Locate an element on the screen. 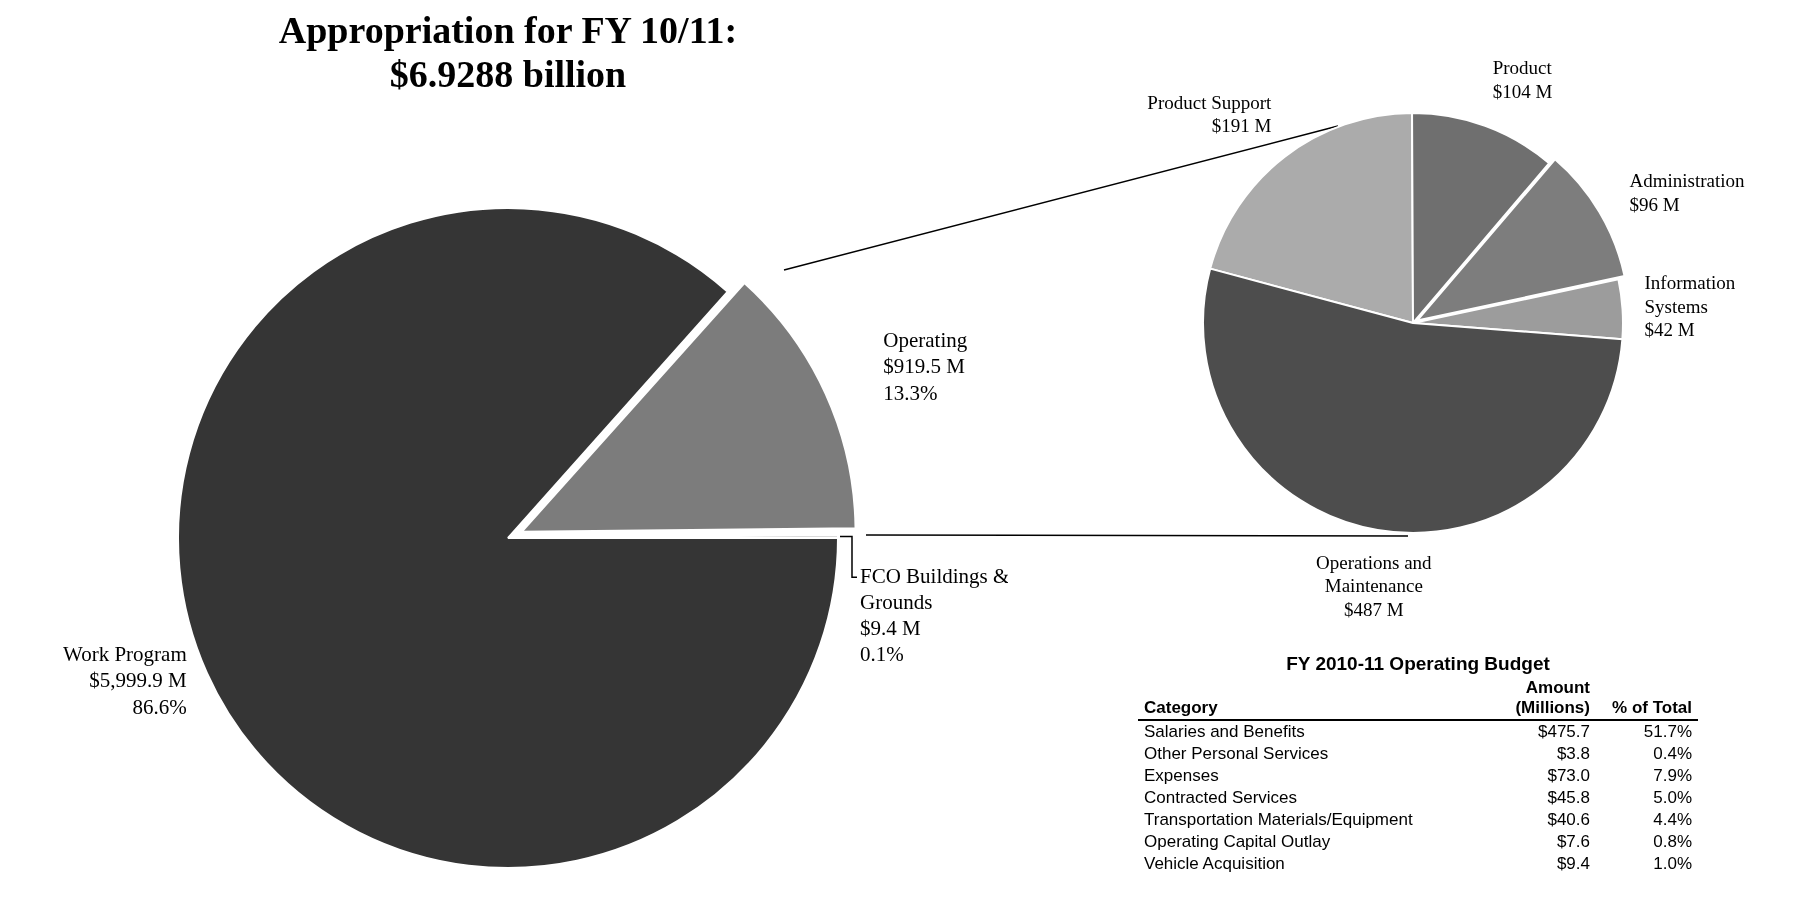 This screenshot has width=1808, height=923. slice-label: Administration is located at coordinates (1687, 181).